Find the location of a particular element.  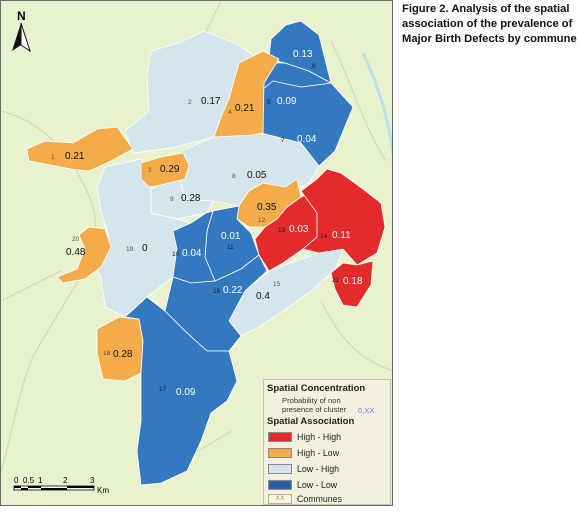

legend-swatch-low-low is located at coordinates (280, 485).